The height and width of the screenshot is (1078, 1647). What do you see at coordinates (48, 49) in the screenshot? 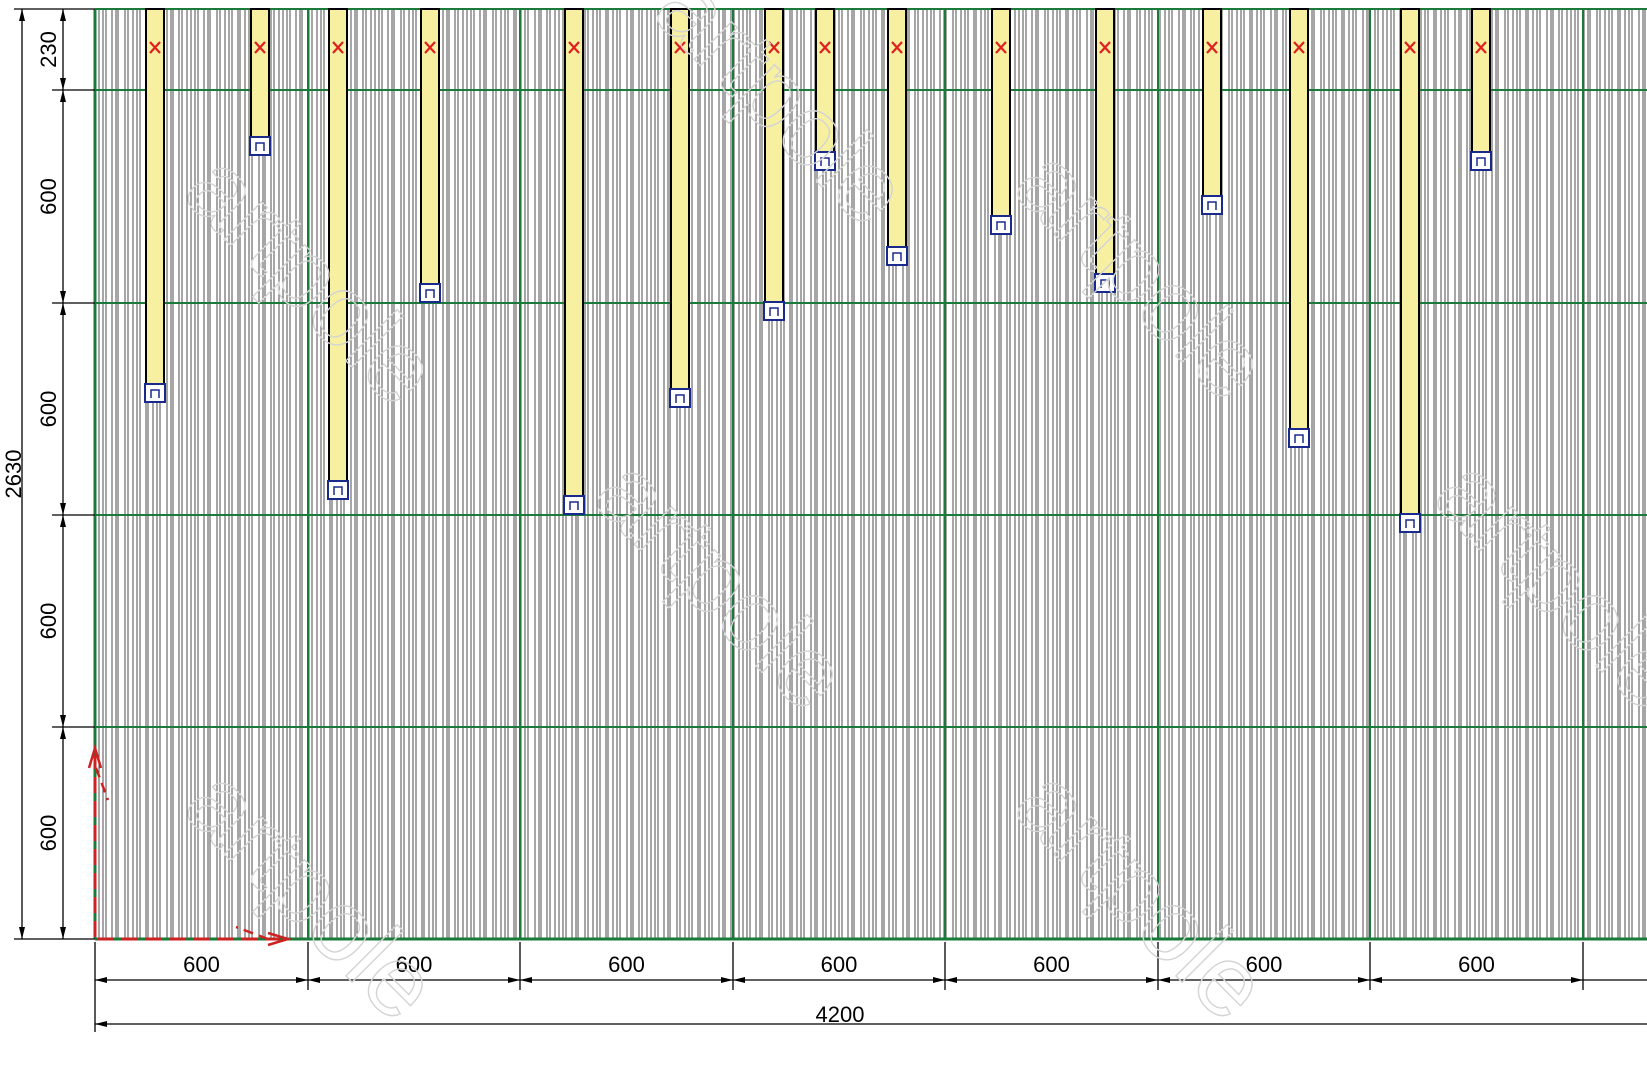
I see `dimension-label-row: 230` at bounding box center [48, 49].